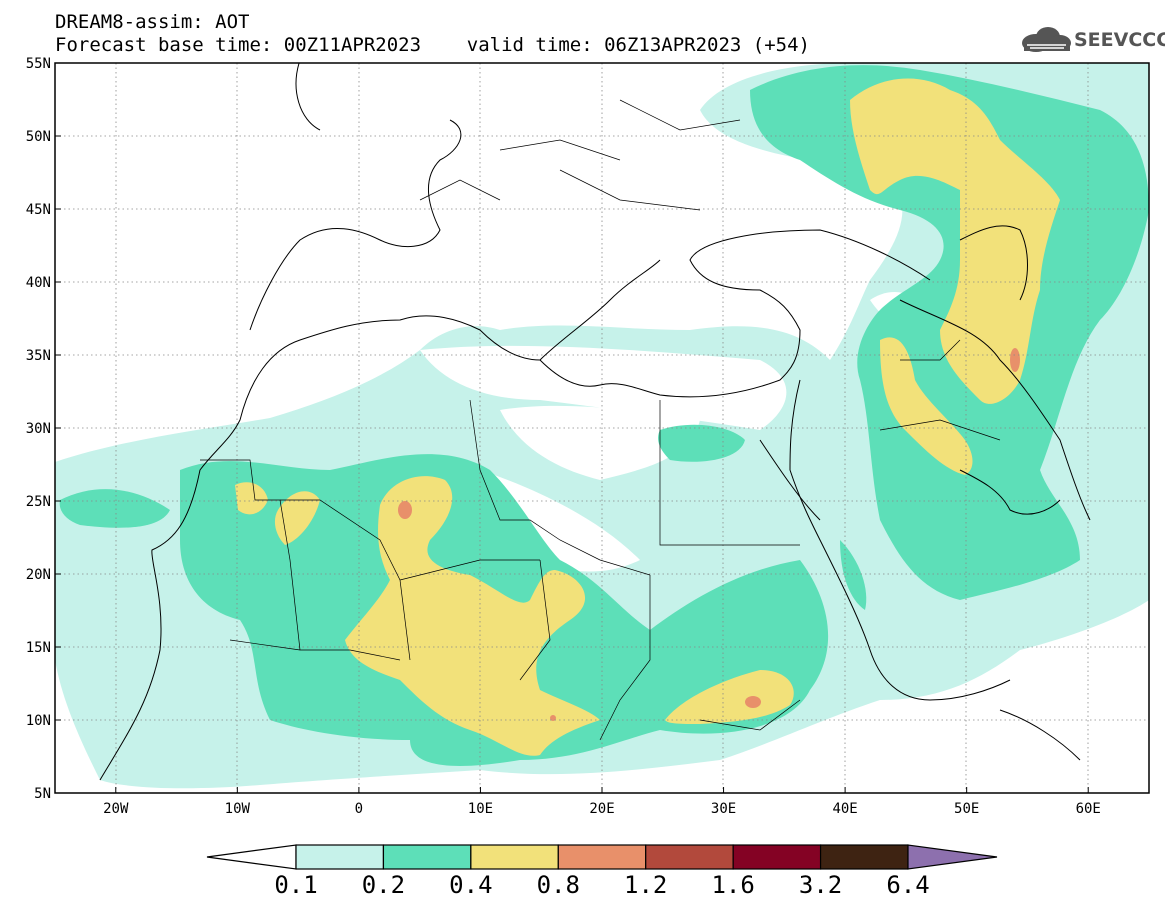 This screenshot has width=1165, height=905. I want to click on colorbar-level-label: 0.4, so click(470, 885).